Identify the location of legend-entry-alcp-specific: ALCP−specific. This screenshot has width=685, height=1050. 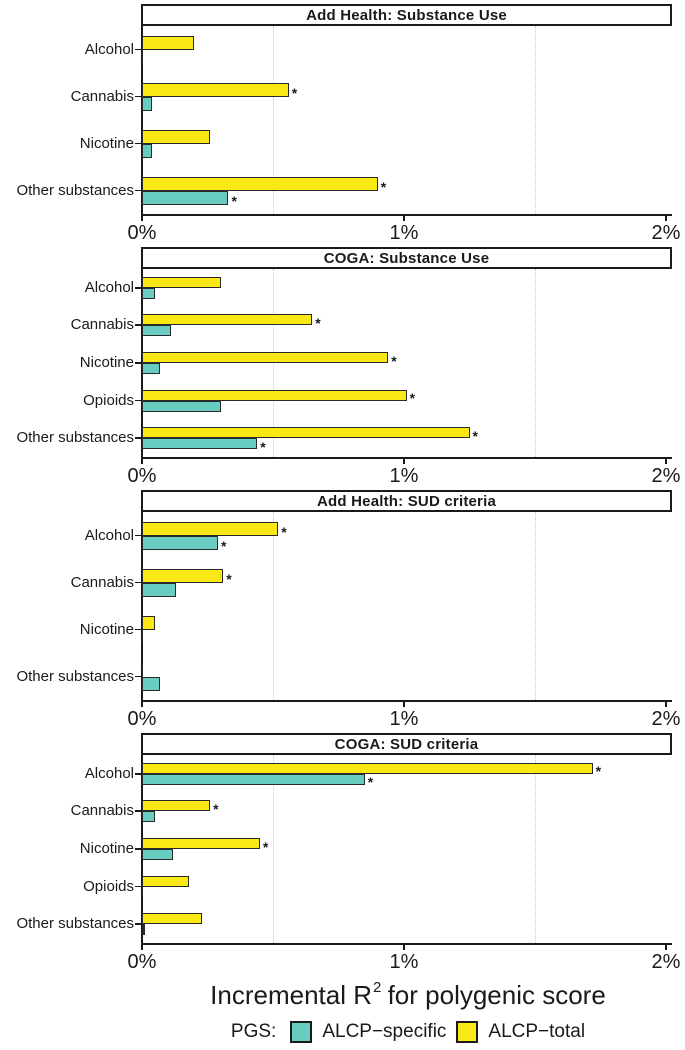
(384, 1031).